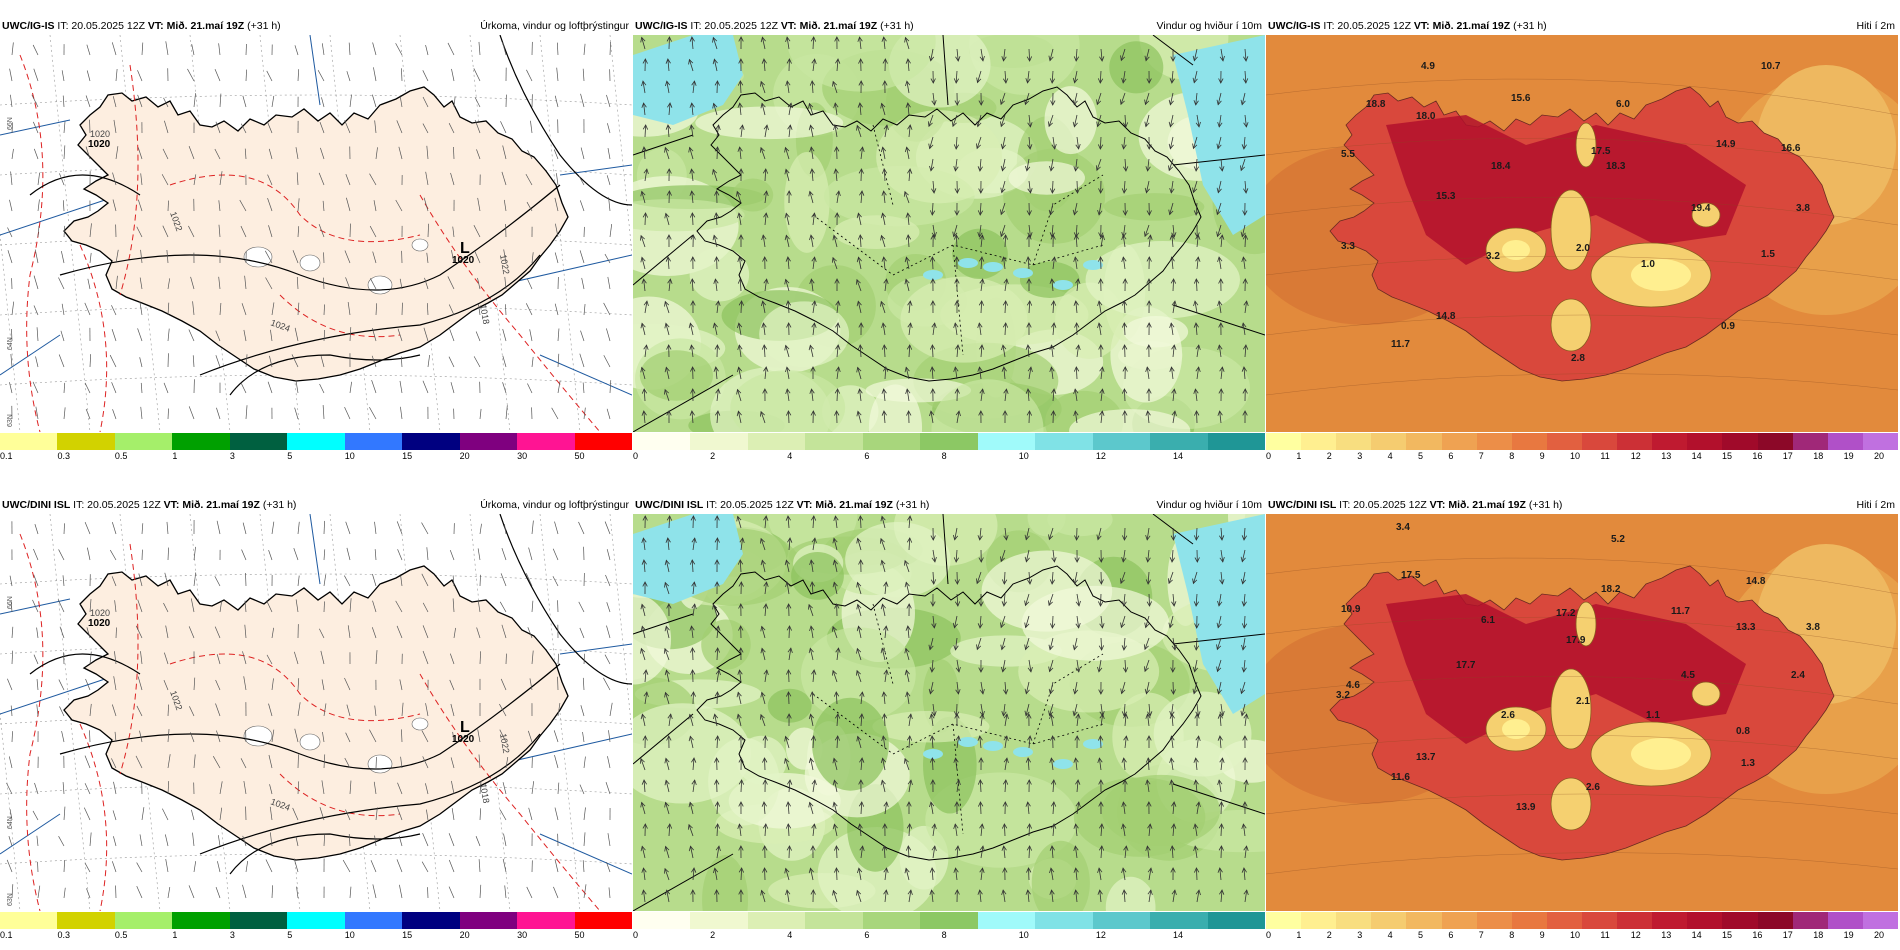 The image size is (1900, 950). Describe the element at coordinates (278, 505) in the screenshot. I see `lead-time: (+31 h)` at that location.